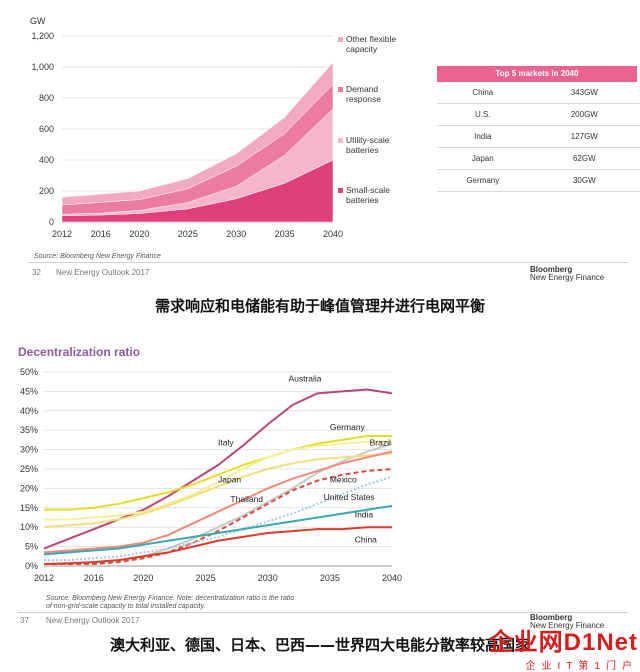 The height and width of the screenshot is (672, 640). Describe the element at coordinates (537, 74) in the screenshot. I see `top5-title: Top 5 markets in 2040` at that location.